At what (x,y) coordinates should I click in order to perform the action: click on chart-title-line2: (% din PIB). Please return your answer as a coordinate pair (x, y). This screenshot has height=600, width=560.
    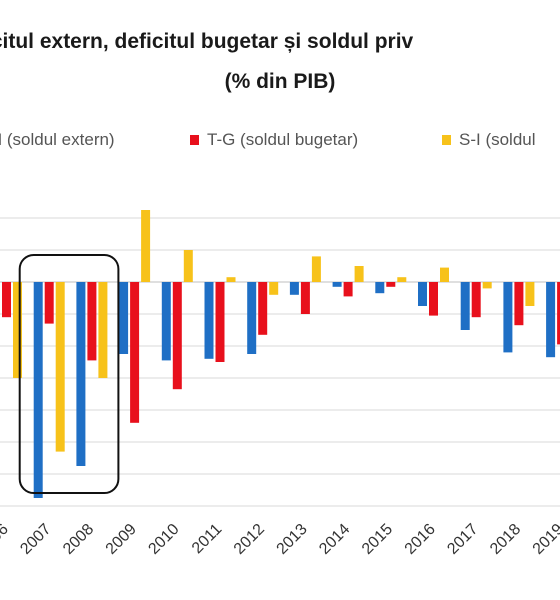
    Looking at the image, I should click on (280, 81).